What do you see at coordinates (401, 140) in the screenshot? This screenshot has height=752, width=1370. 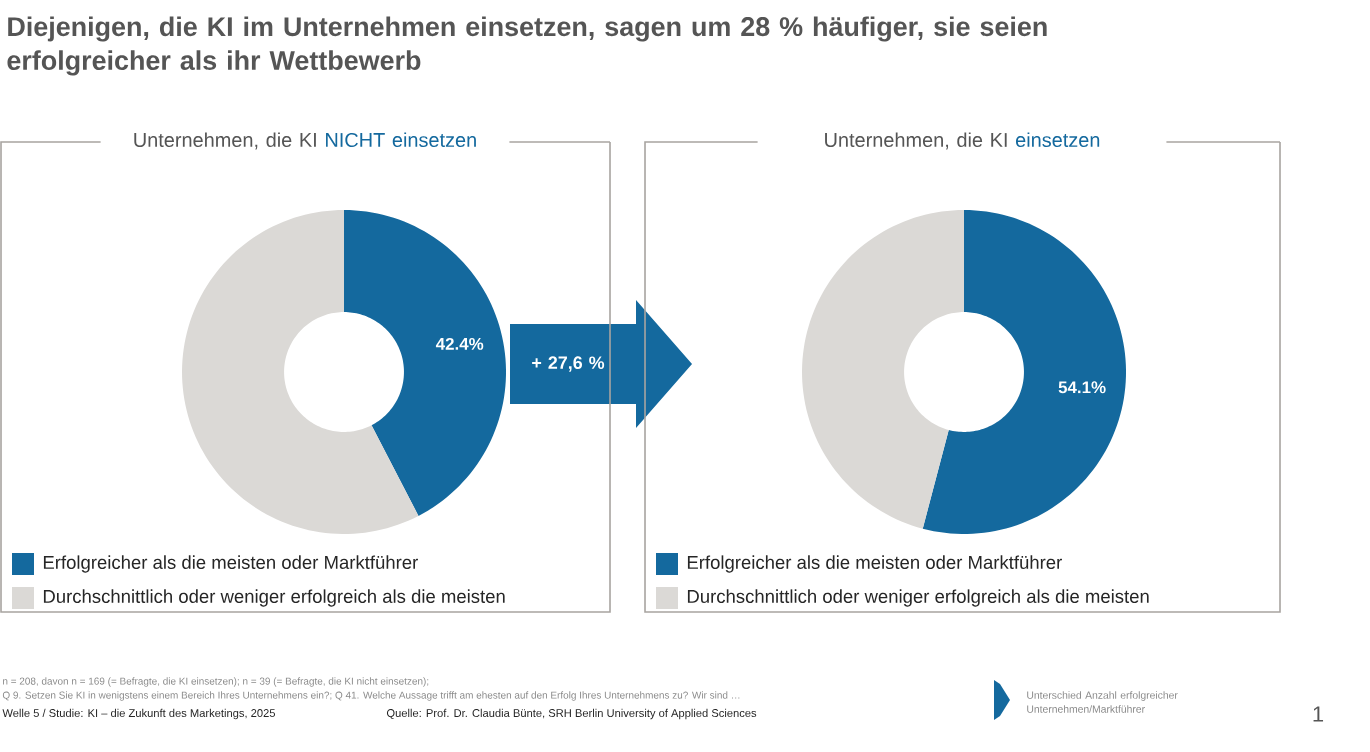 I see `chart-subtitle: NICHT einsetzen` at bounding box center [401, 140].